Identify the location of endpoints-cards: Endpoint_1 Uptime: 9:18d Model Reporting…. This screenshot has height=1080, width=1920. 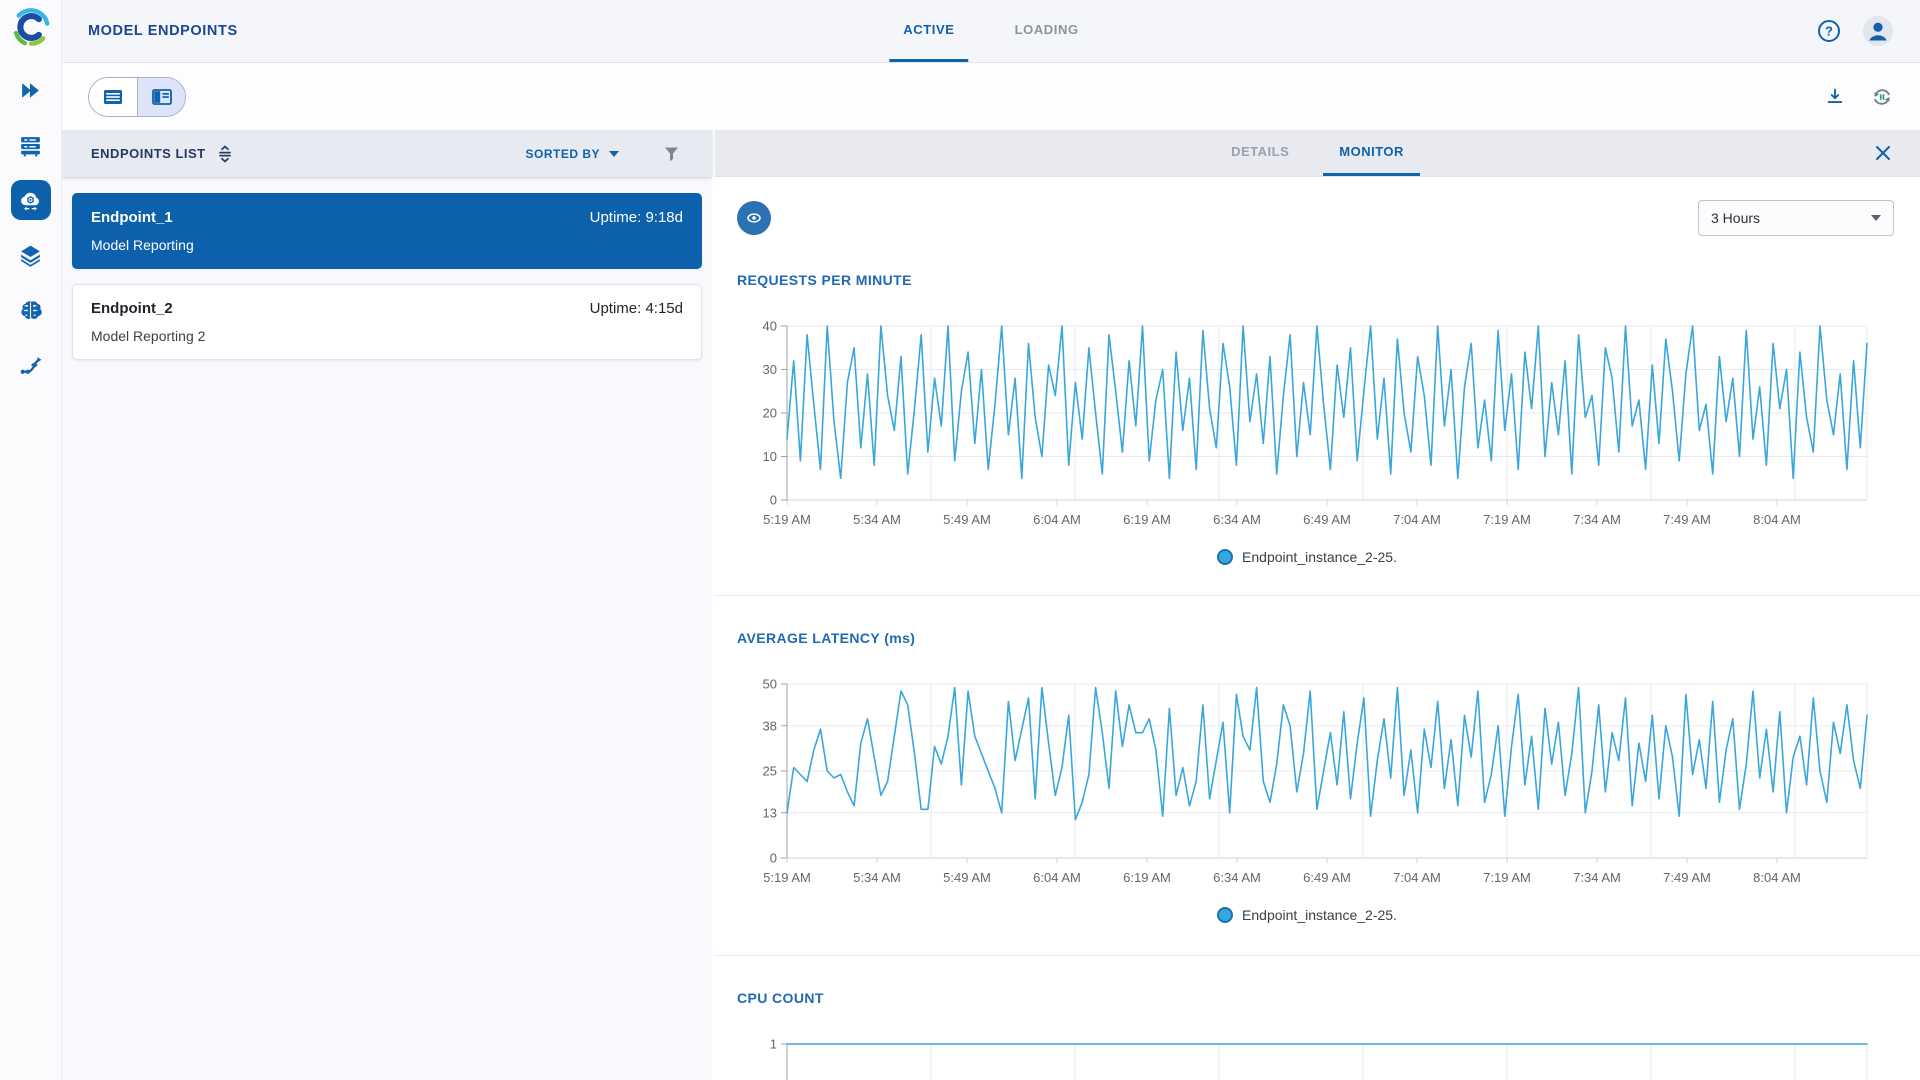
(387, 268).